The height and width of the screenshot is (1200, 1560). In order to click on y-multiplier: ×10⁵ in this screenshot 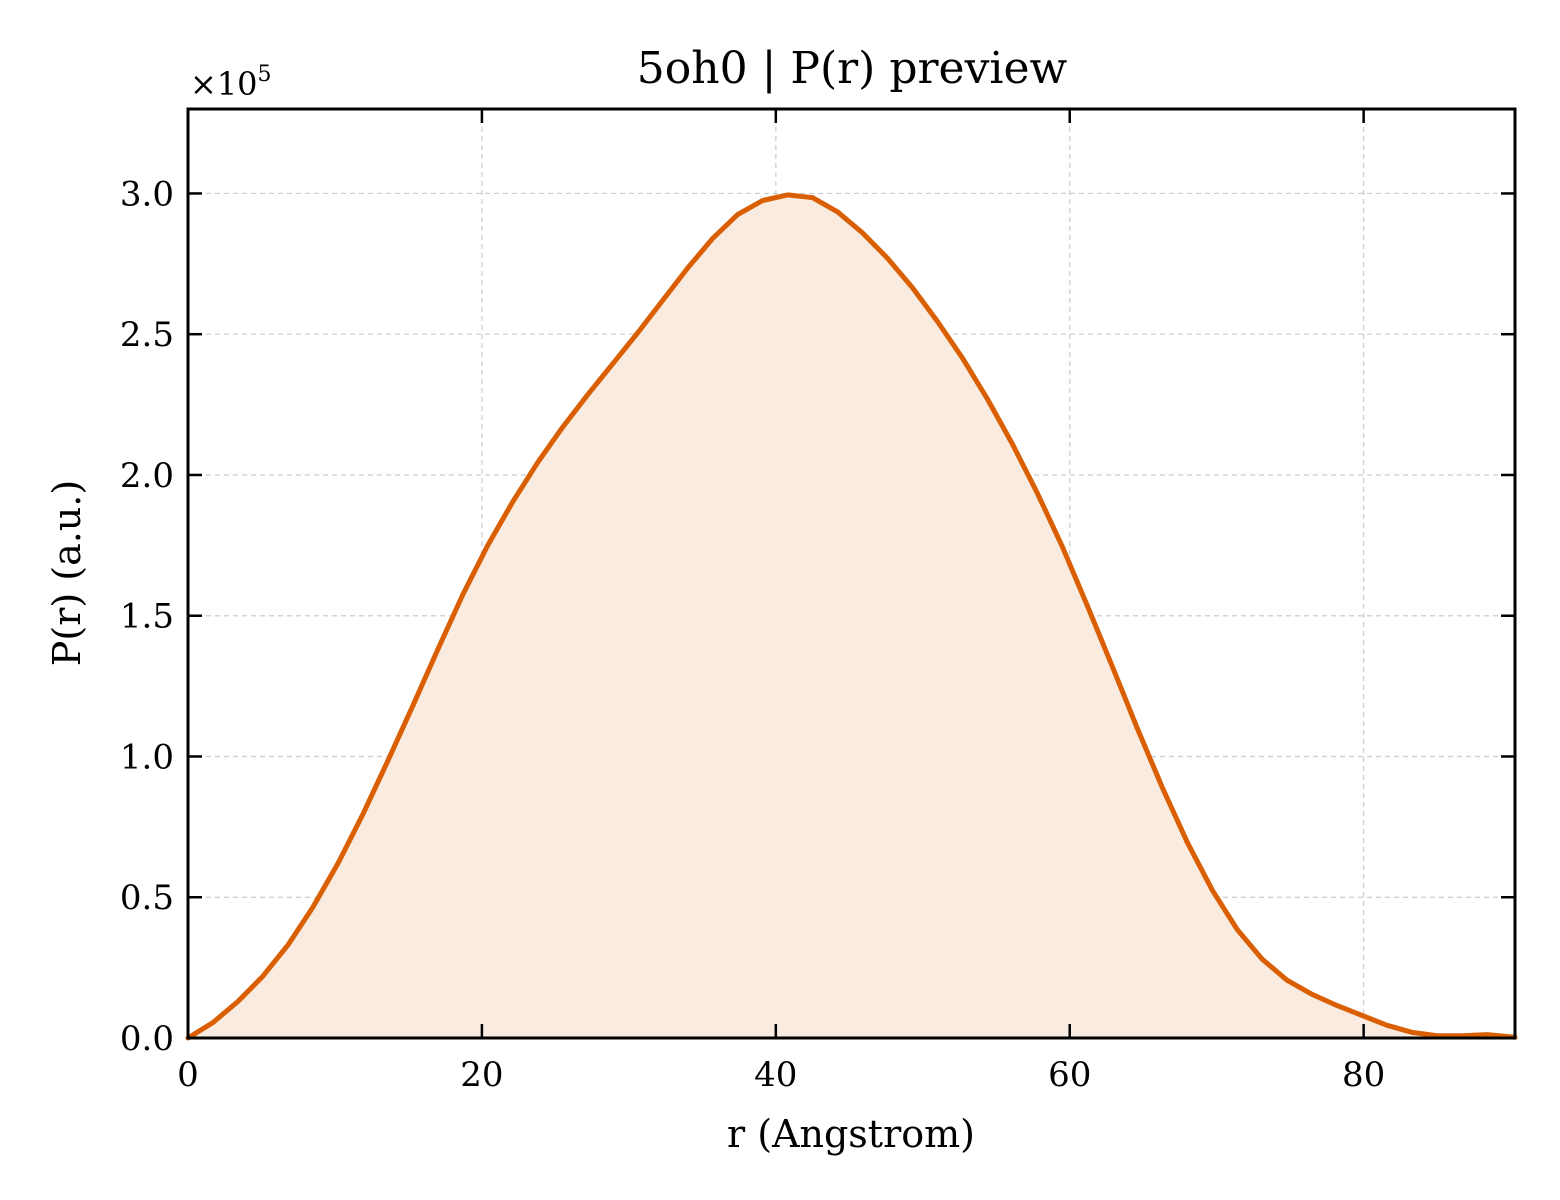, I will do `click(231, 82)`.